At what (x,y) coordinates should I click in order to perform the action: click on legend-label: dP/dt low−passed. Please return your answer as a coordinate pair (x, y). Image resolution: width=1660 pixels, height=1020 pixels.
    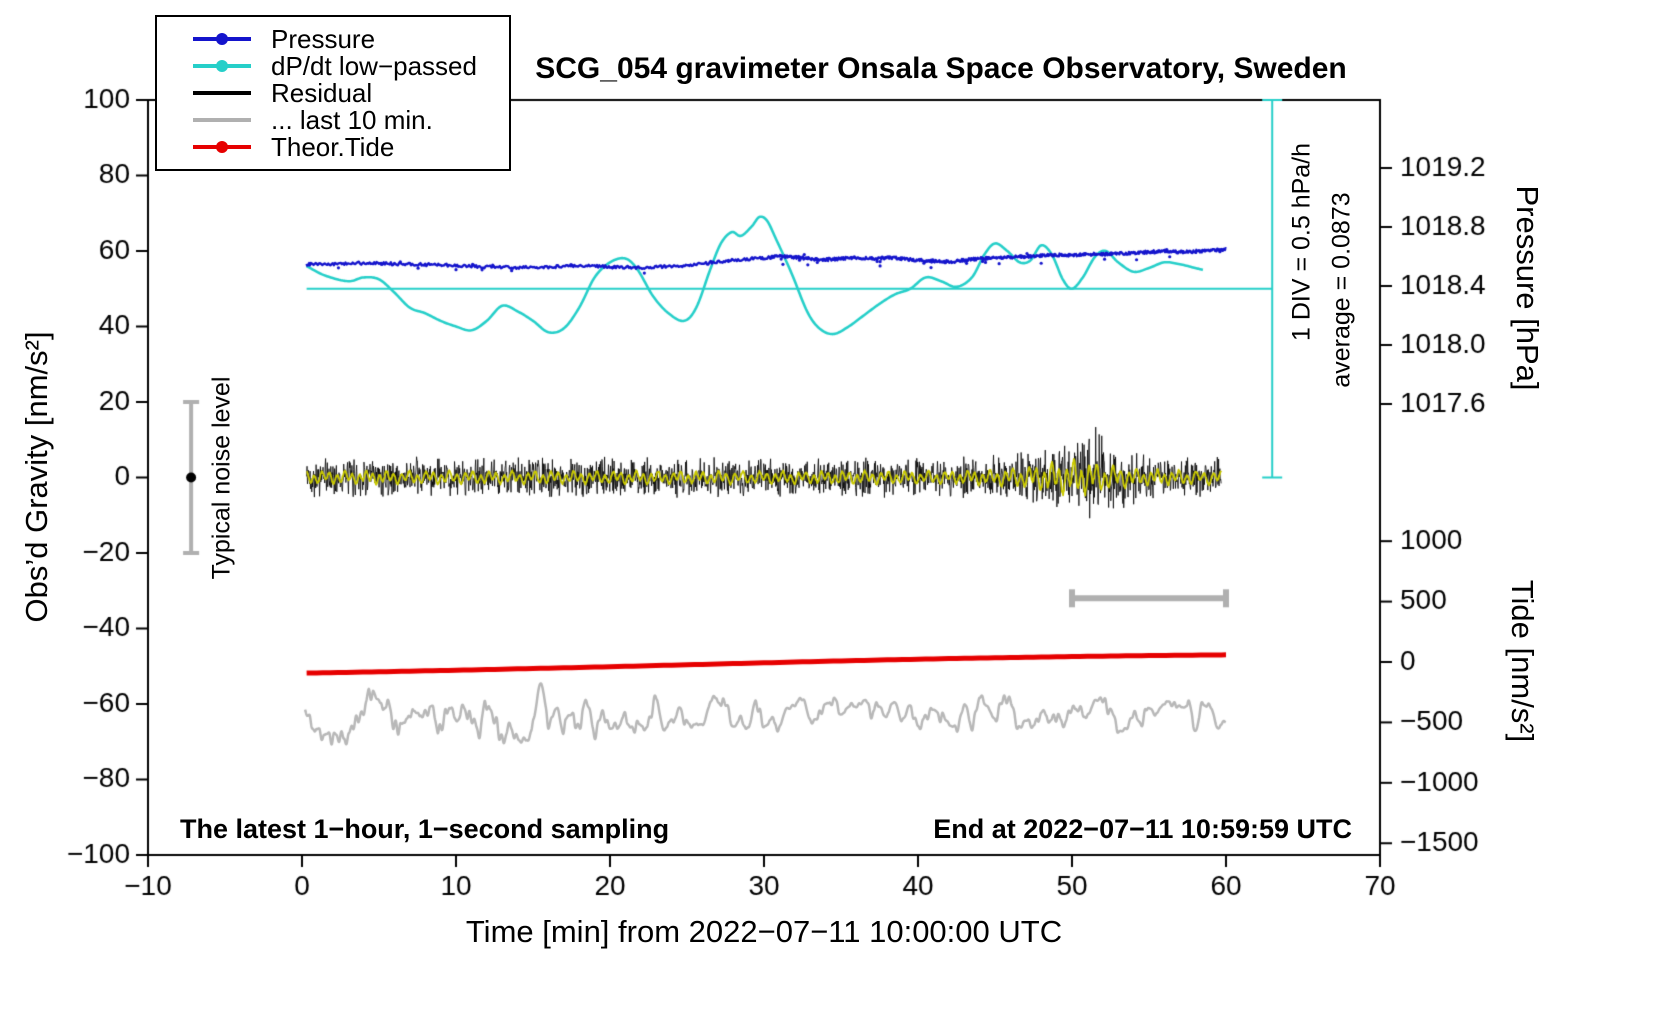
    Looking at the image, I should click on (374, 65).